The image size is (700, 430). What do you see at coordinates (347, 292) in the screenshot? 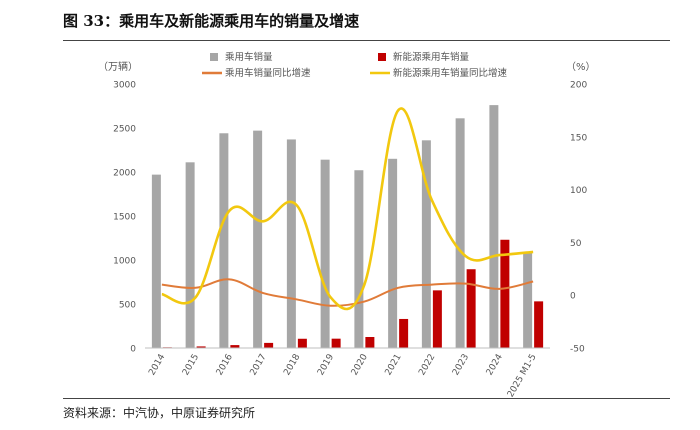
I see `line-passenger-growth` at bounding box center [347, 292].